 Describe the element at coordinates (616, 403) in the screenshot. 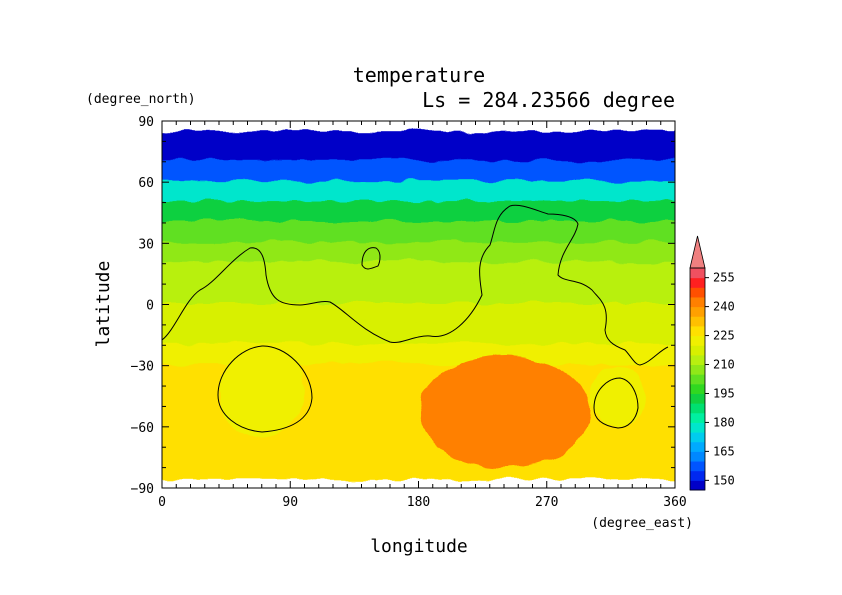

I see `contour-south-basin-east` at that location.